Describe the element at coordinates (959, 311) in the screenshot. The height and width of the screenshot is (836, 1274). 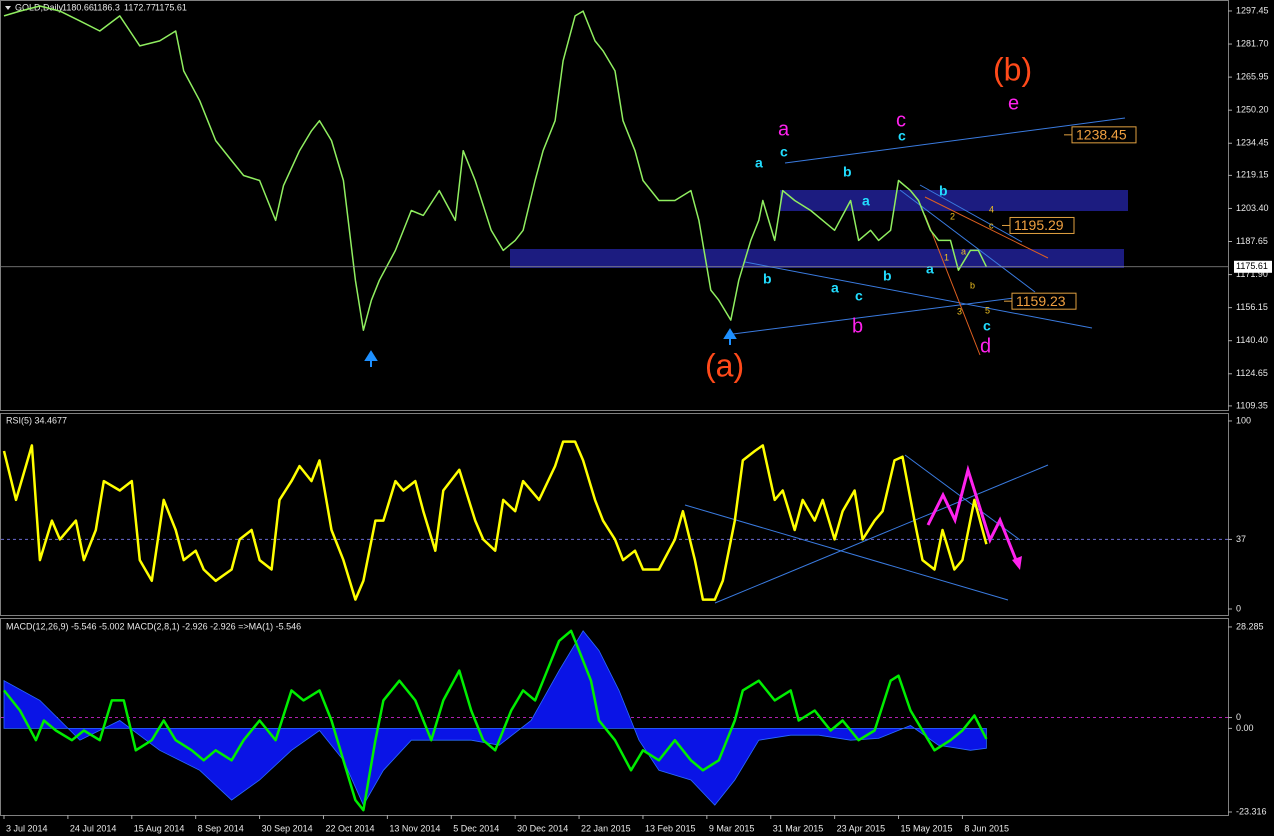
I see `wave-label: 3` at that location.